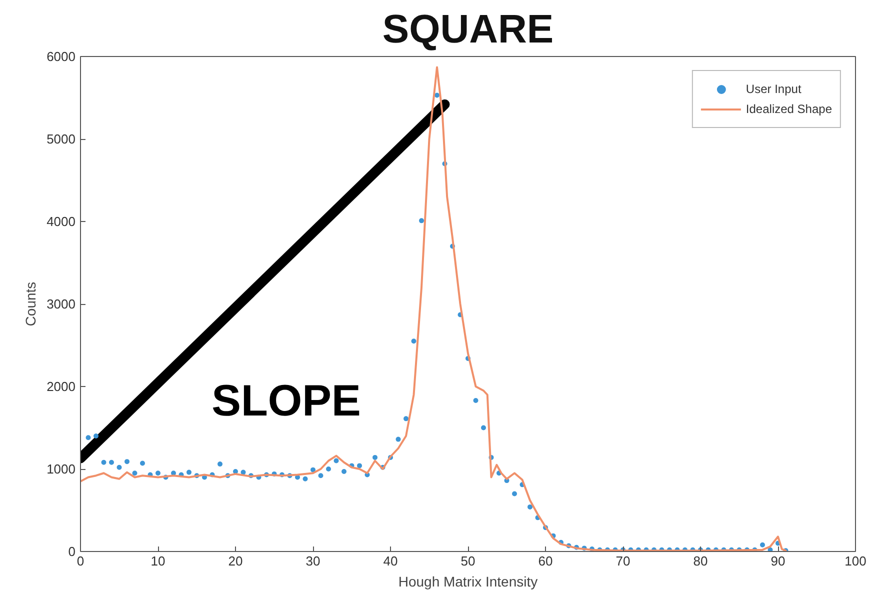 The height and width of the screenshot is (592, 875). What do you see at coordinates (61, 56) in the screenshot?
I see `y-tick-label: 6000` at bounding box center [61, 56].